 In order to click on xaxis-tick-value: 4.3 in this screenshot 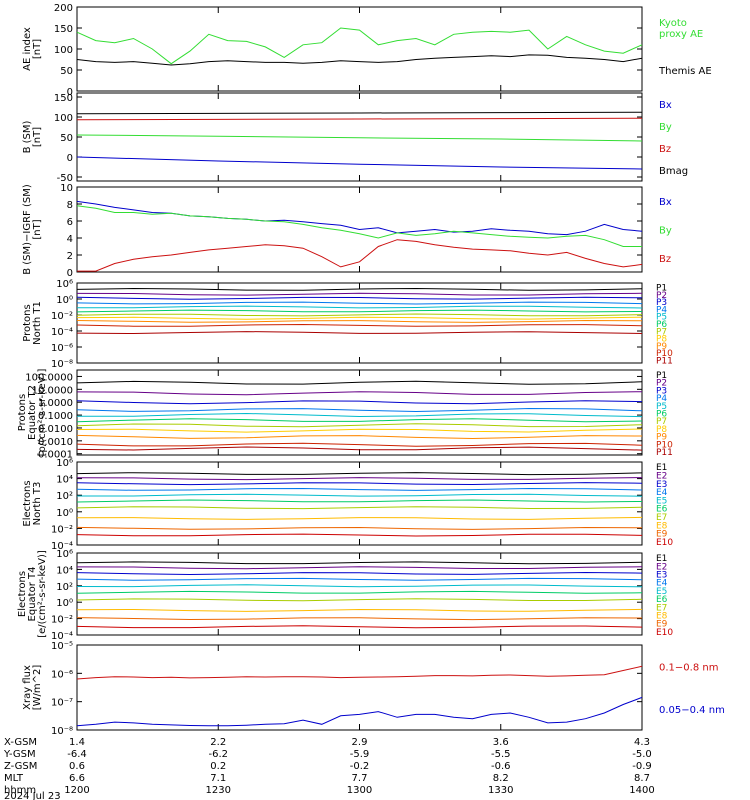, I will do `click(642, 742)`.